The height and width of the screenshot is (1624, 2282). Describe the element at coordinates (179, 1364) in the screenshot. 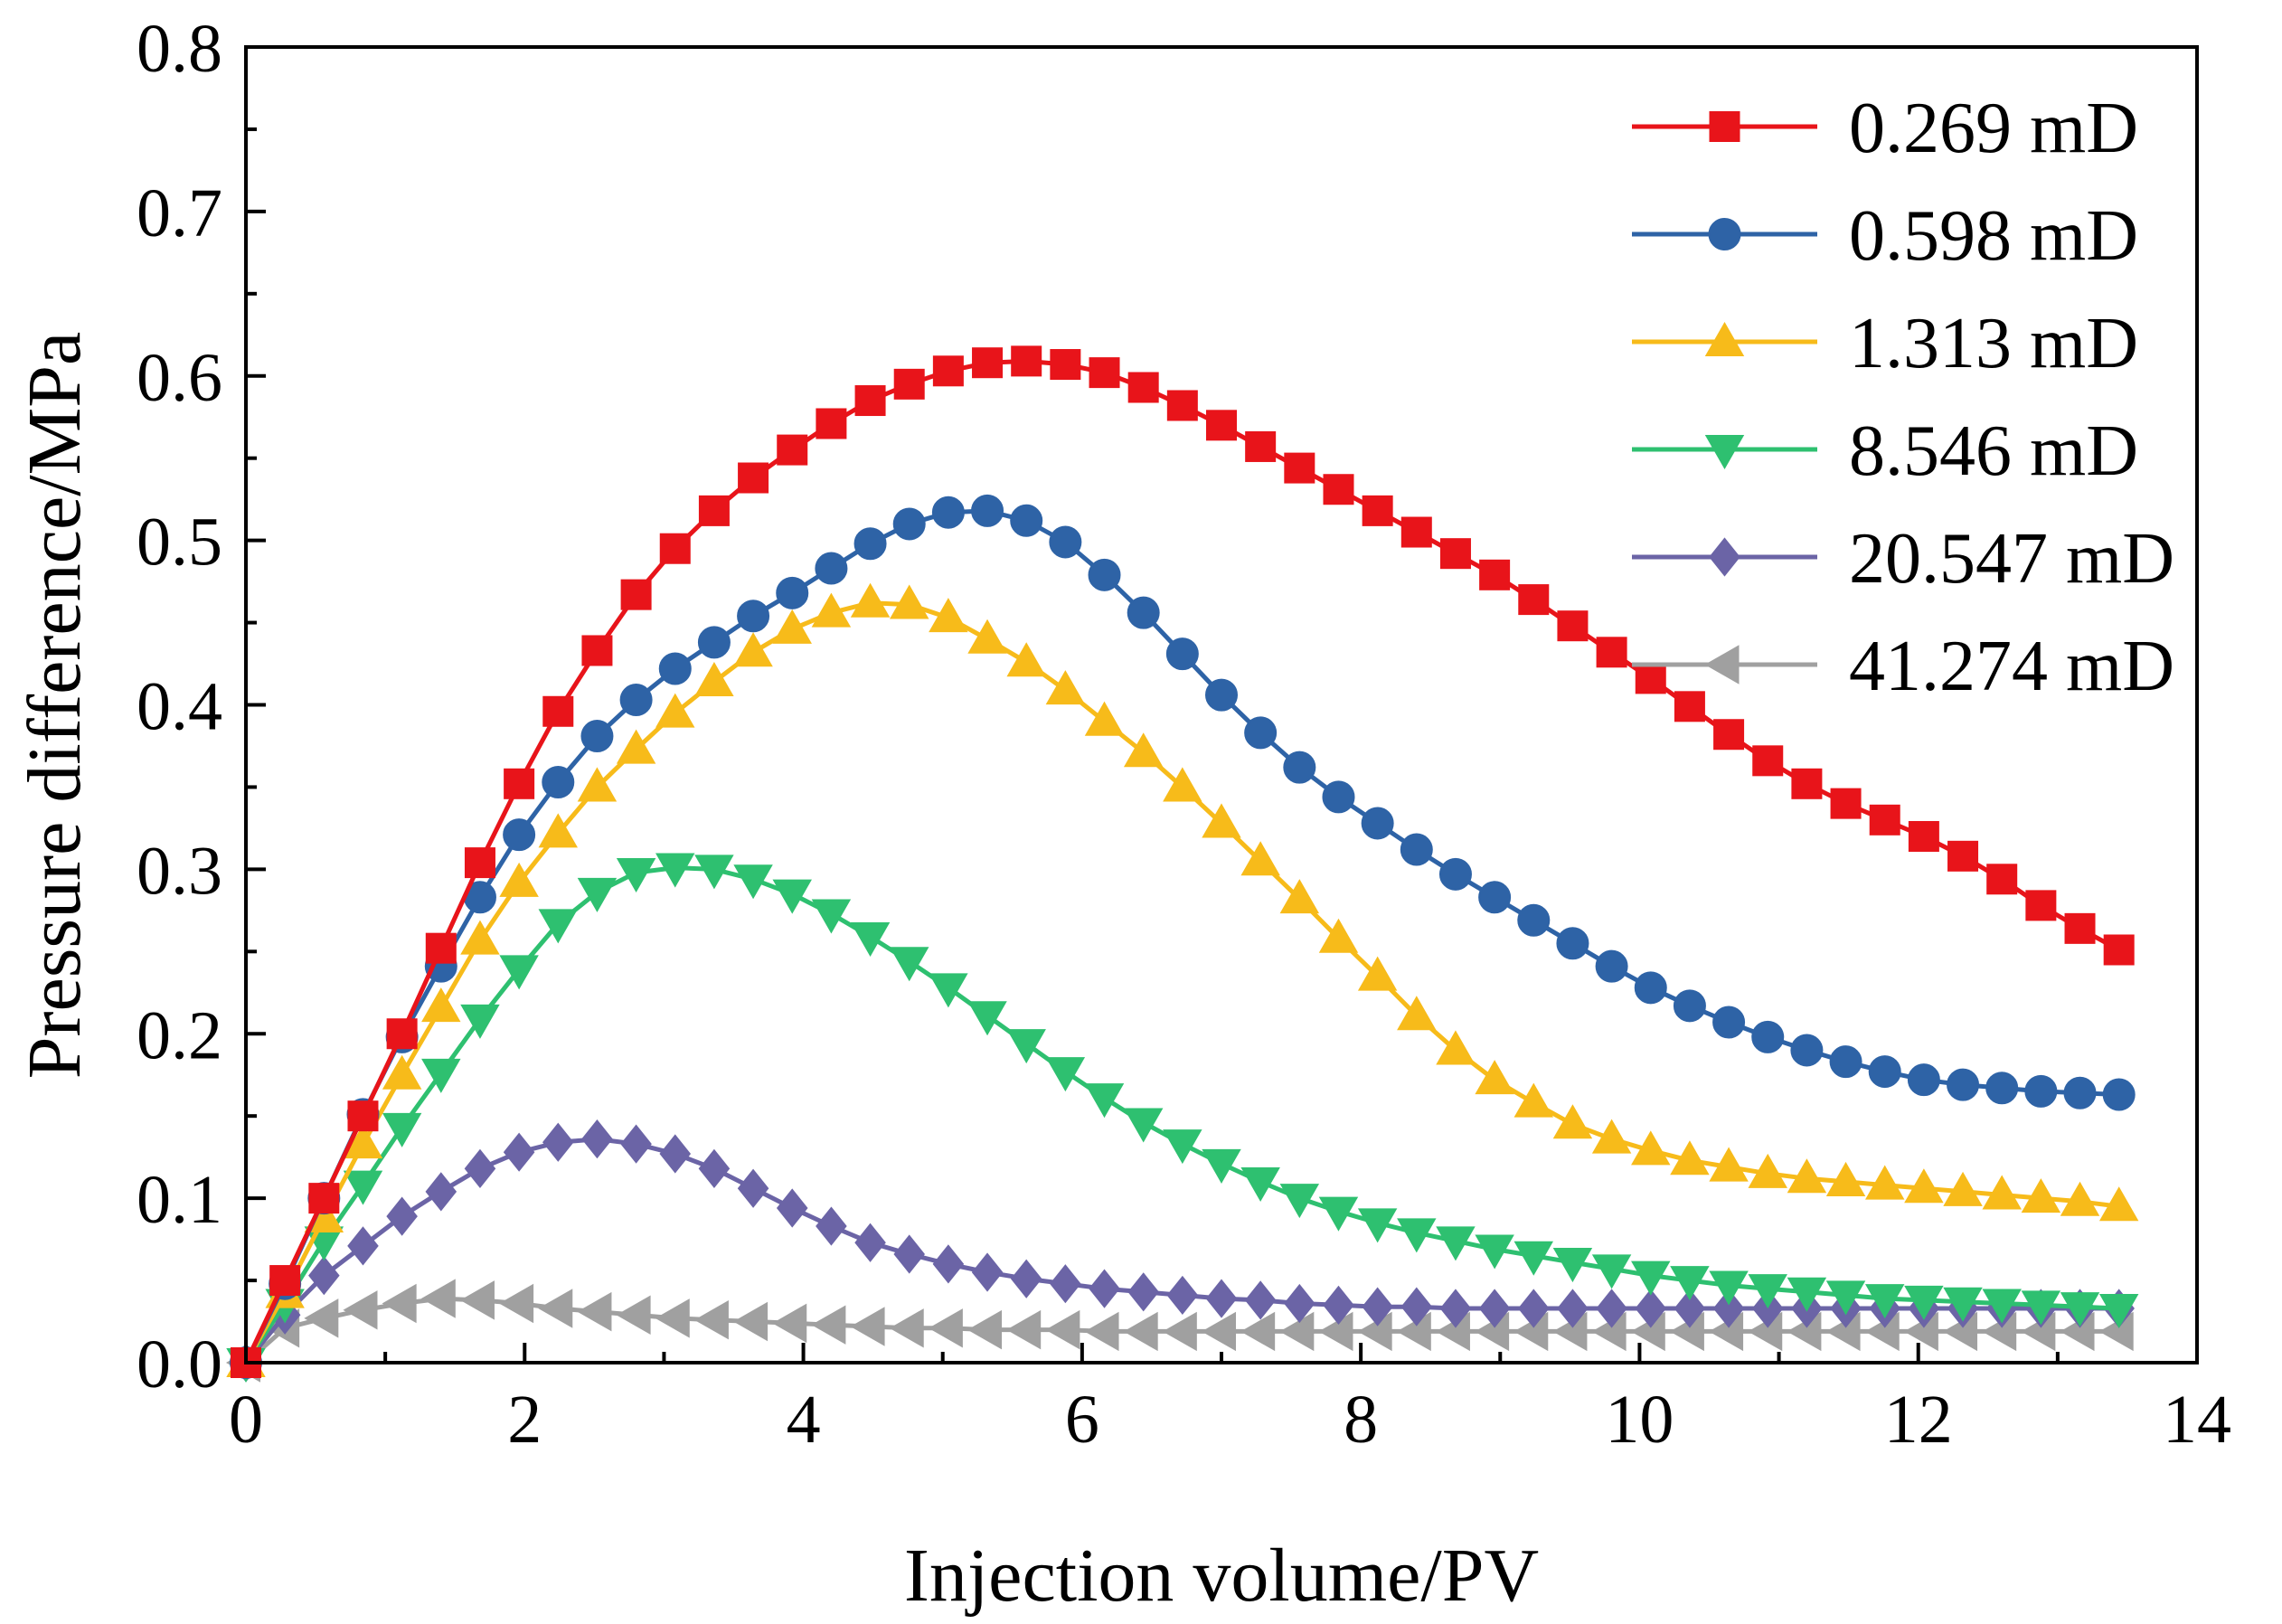

I see `y-tick-label: 0.0` at that location.